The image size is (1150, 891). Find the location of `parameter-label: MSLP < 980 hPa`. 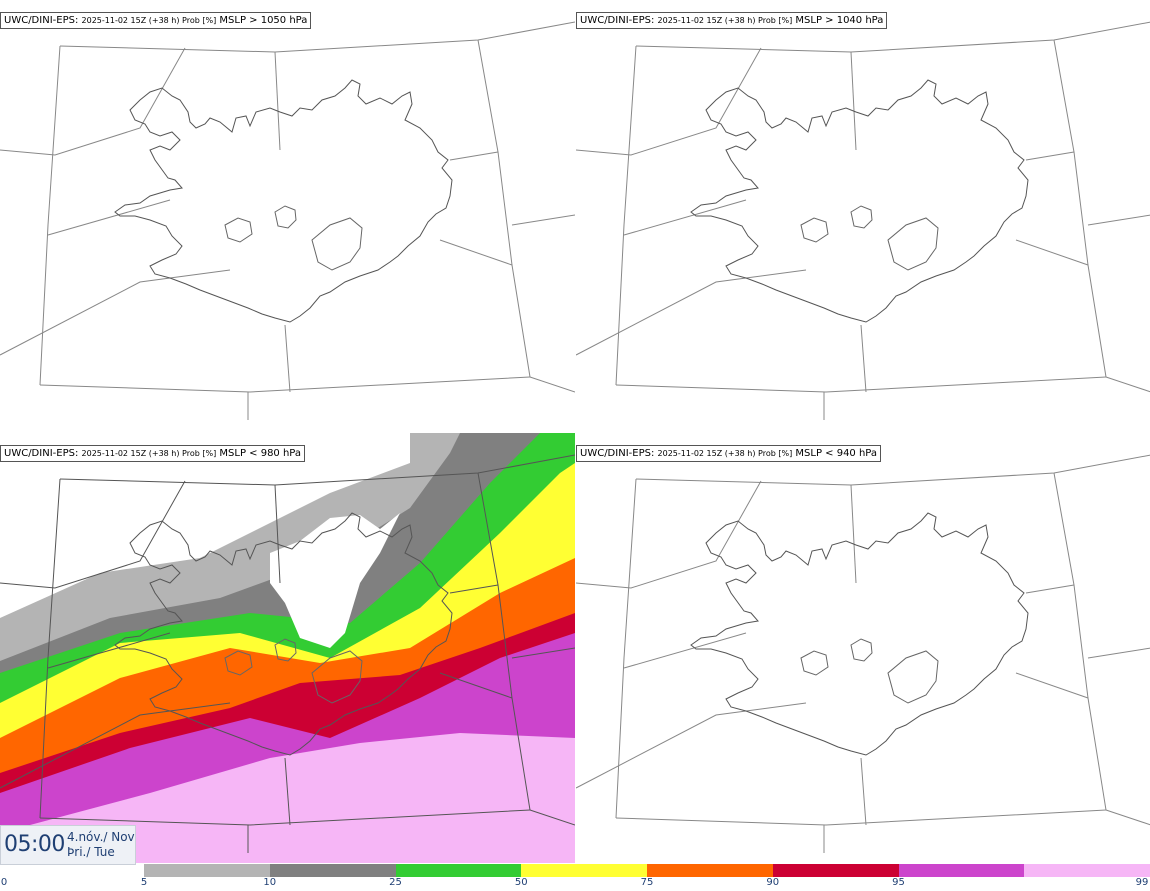

parameter-label: MSLP < 980 hPa is located at coordinates (260, 453).